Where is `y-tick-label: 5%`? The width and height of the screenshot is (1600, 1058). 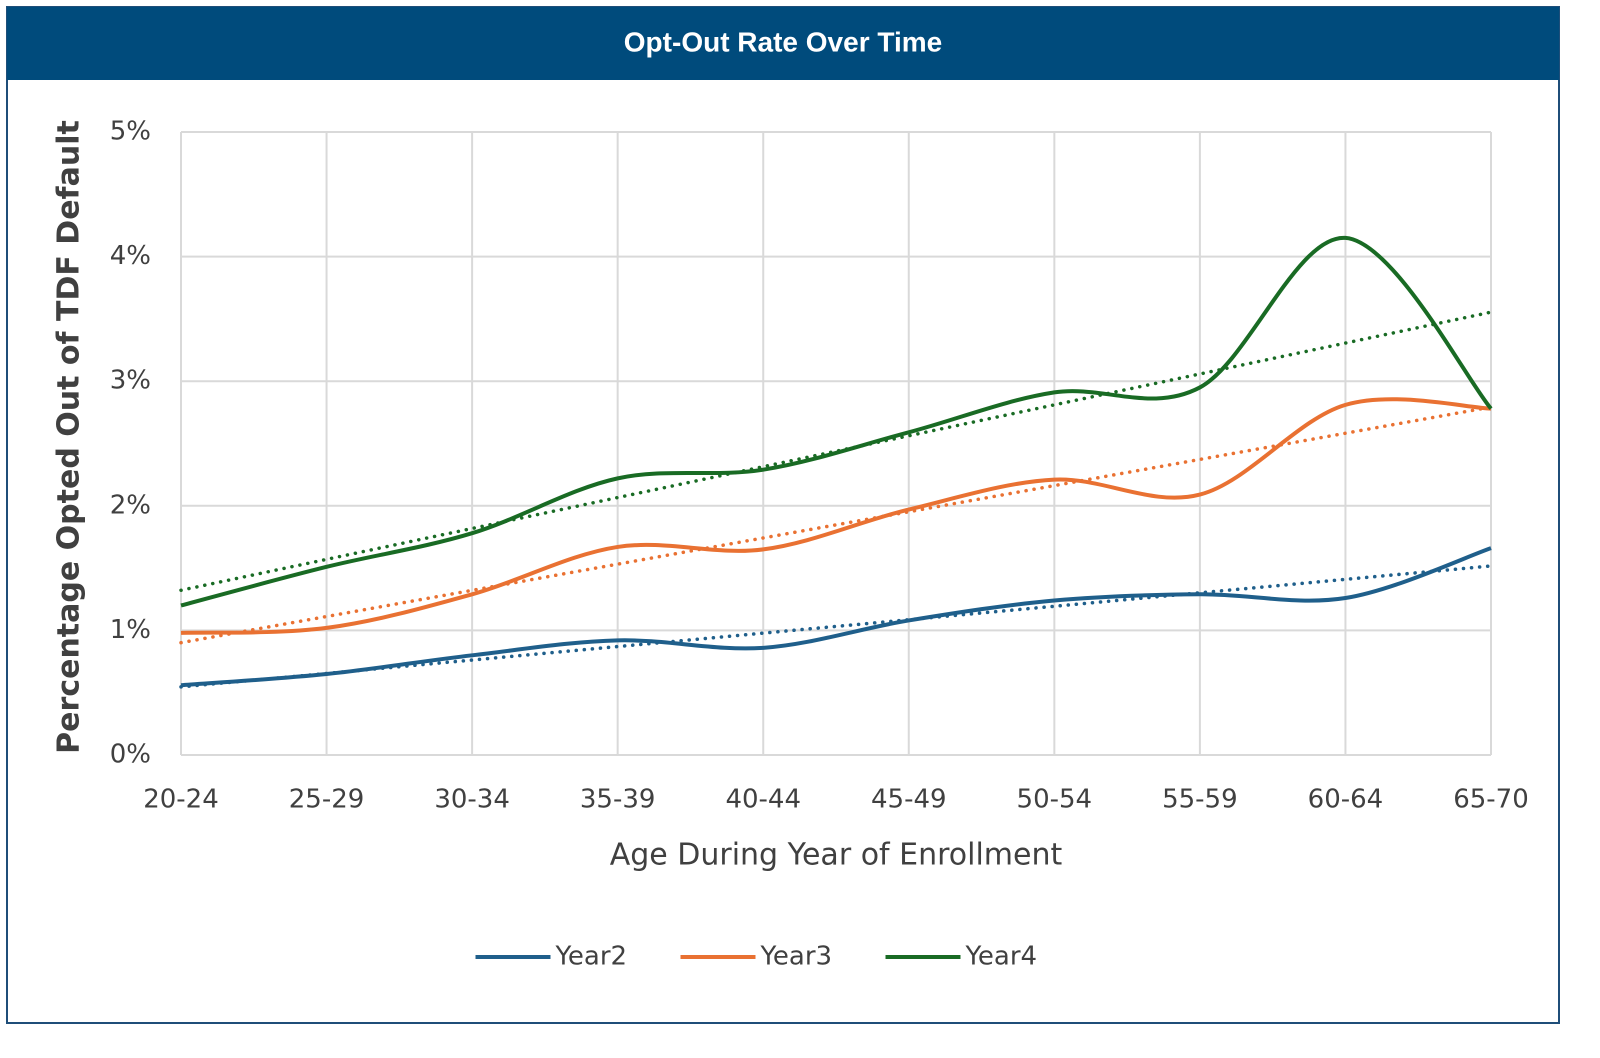
y-tick-label: 5% is located at coordinates (130, 132).